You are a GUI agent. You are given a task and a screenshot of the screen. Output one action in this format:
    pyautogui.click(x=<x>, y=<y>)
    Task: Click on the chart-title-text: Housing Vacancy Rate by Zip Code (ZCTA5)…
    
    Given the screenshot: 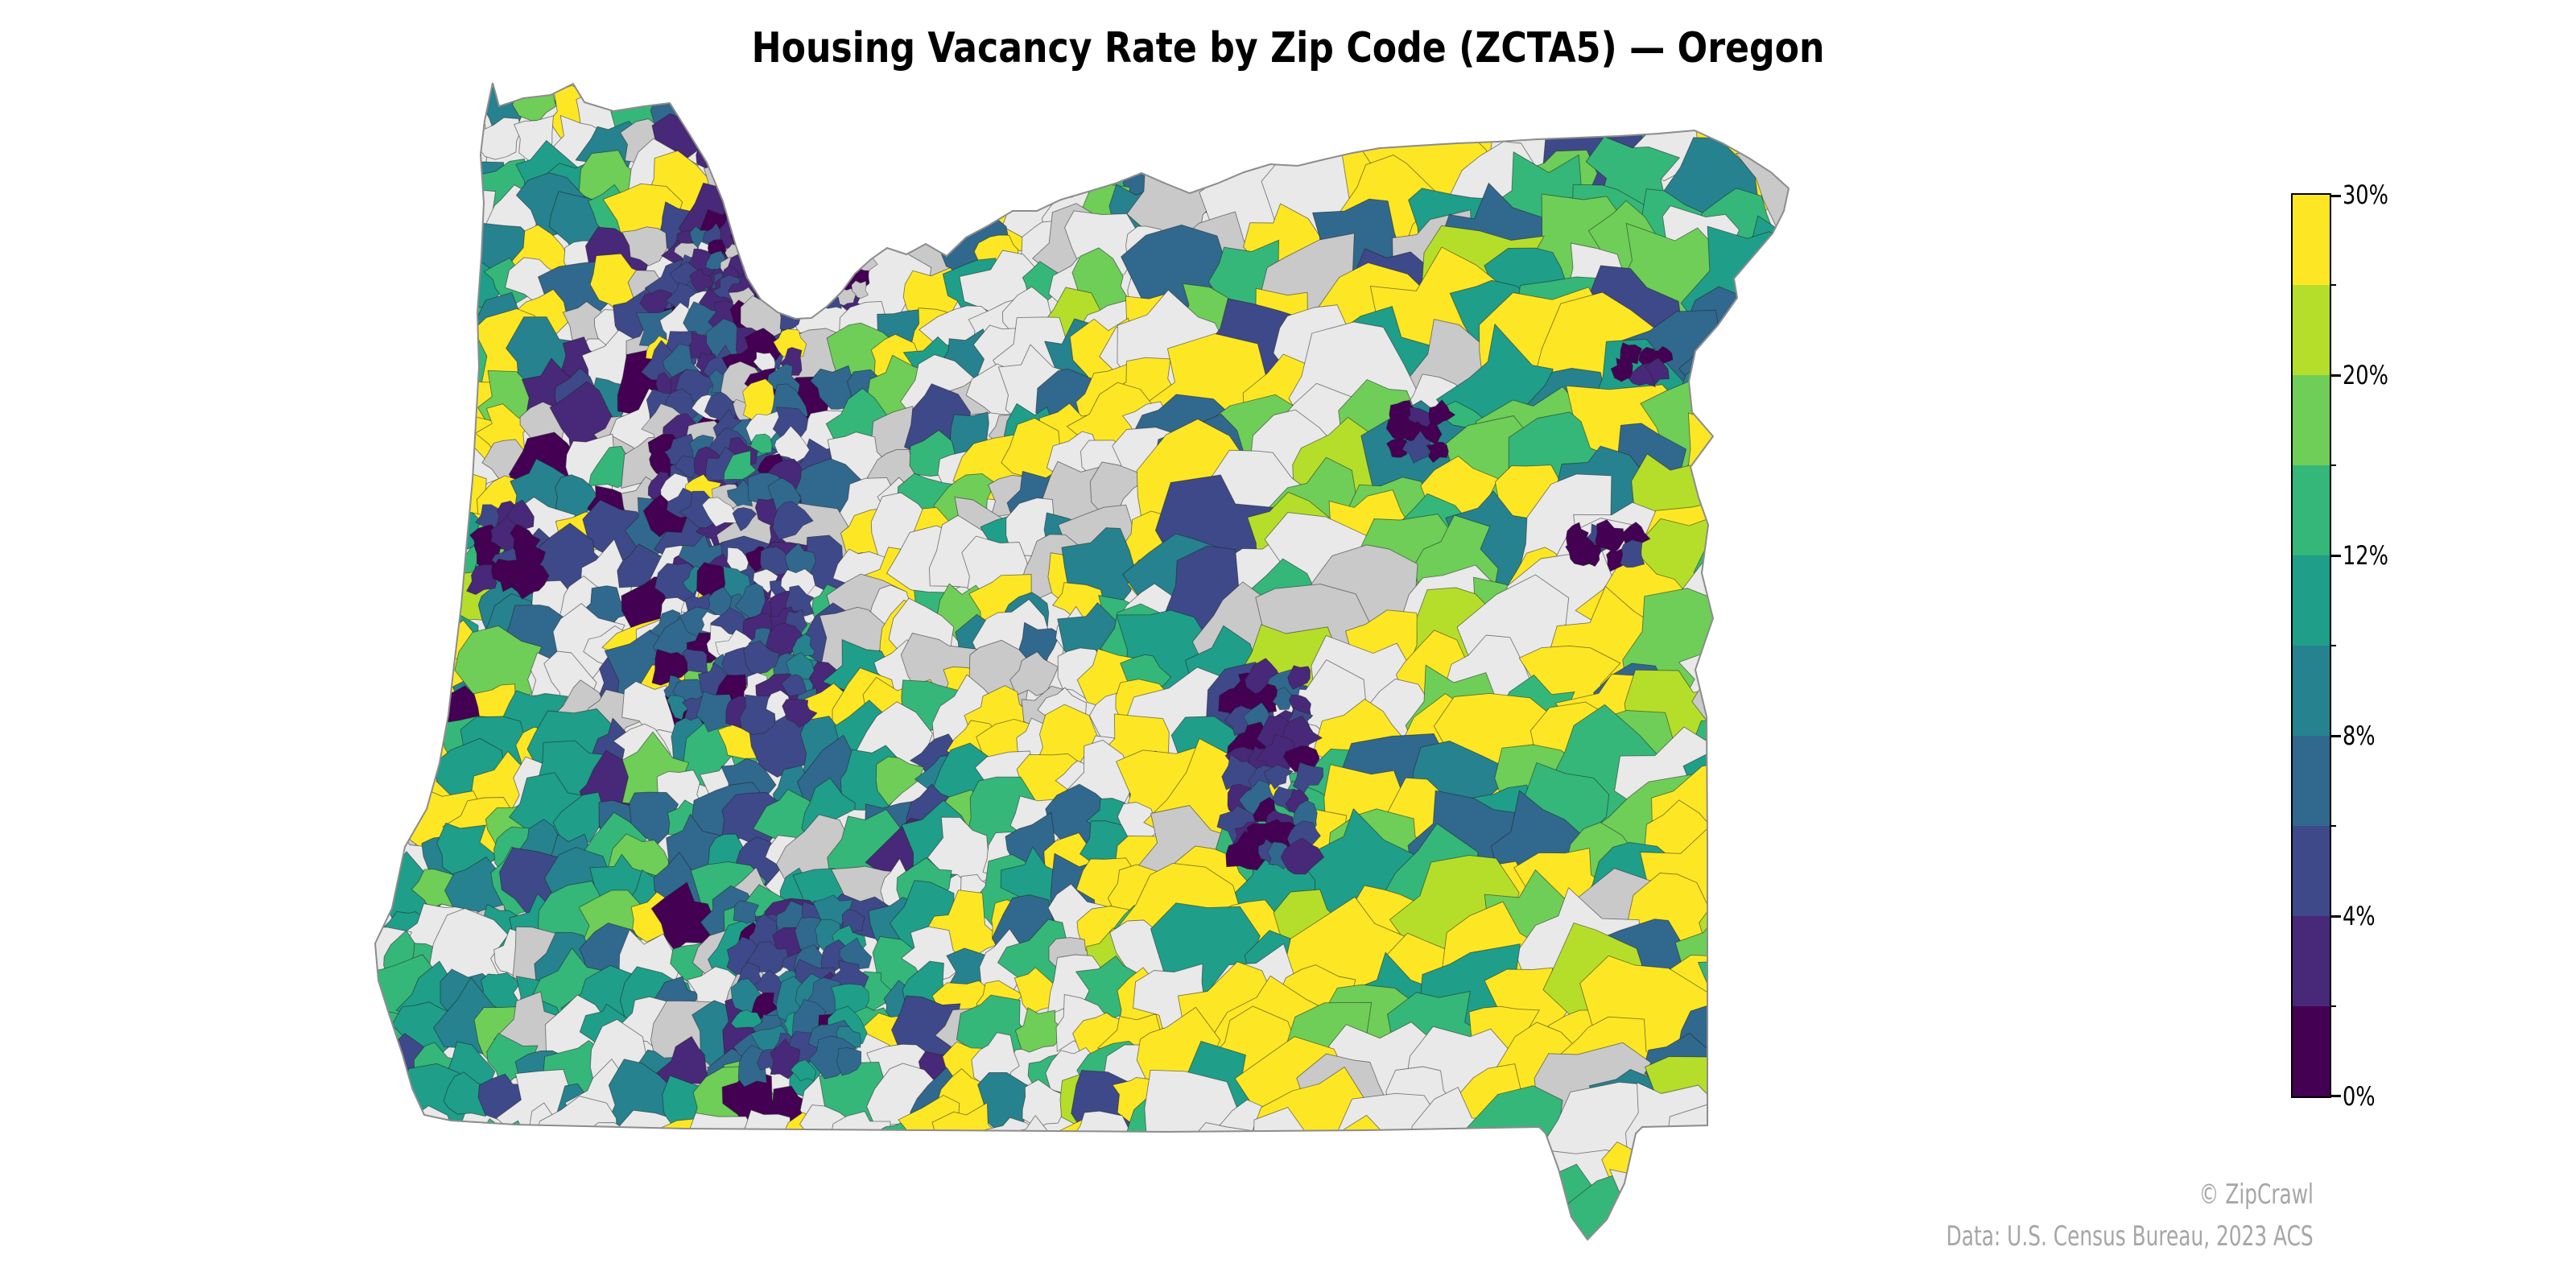 What is the action you would take?
    pyautogui.click(x=1288, y=48)
    